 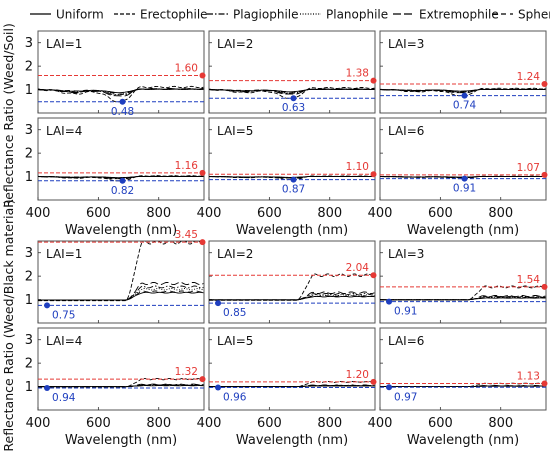 What do you see at coordinates (528, 168) in the screenshot?
I see `max-value-label: 1.07` at bounding box center [528, 168].